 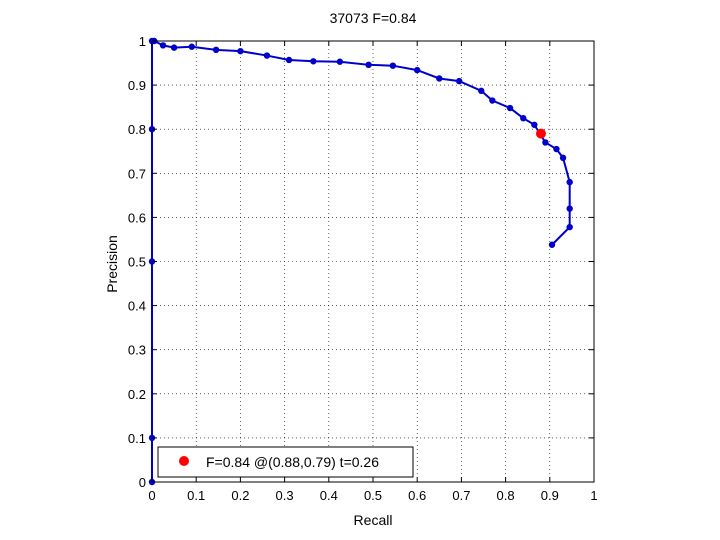 What do you see at coordinates (373, 495) in the screenshot?
I see `x-tick-label: 0.5` at bounding box center [373, 495].